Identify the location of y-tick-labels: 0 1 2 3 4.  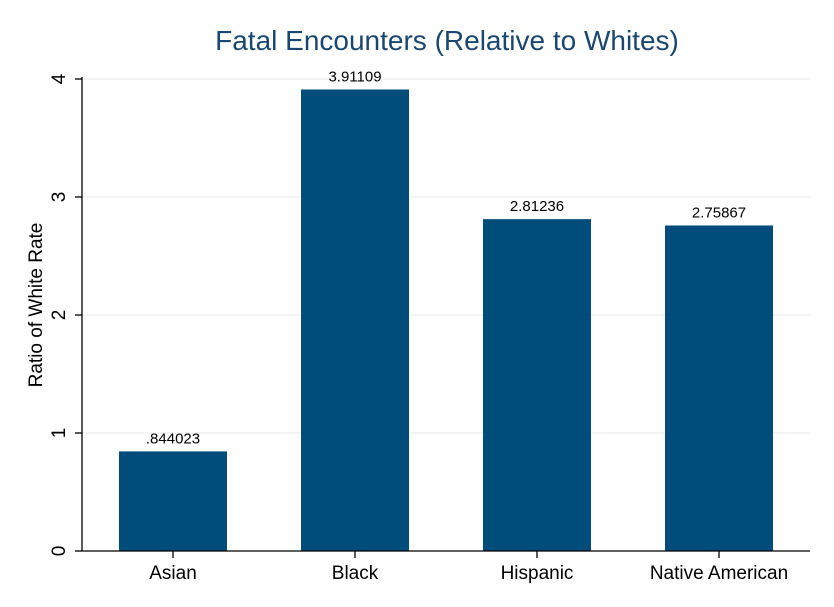
(59, 314).